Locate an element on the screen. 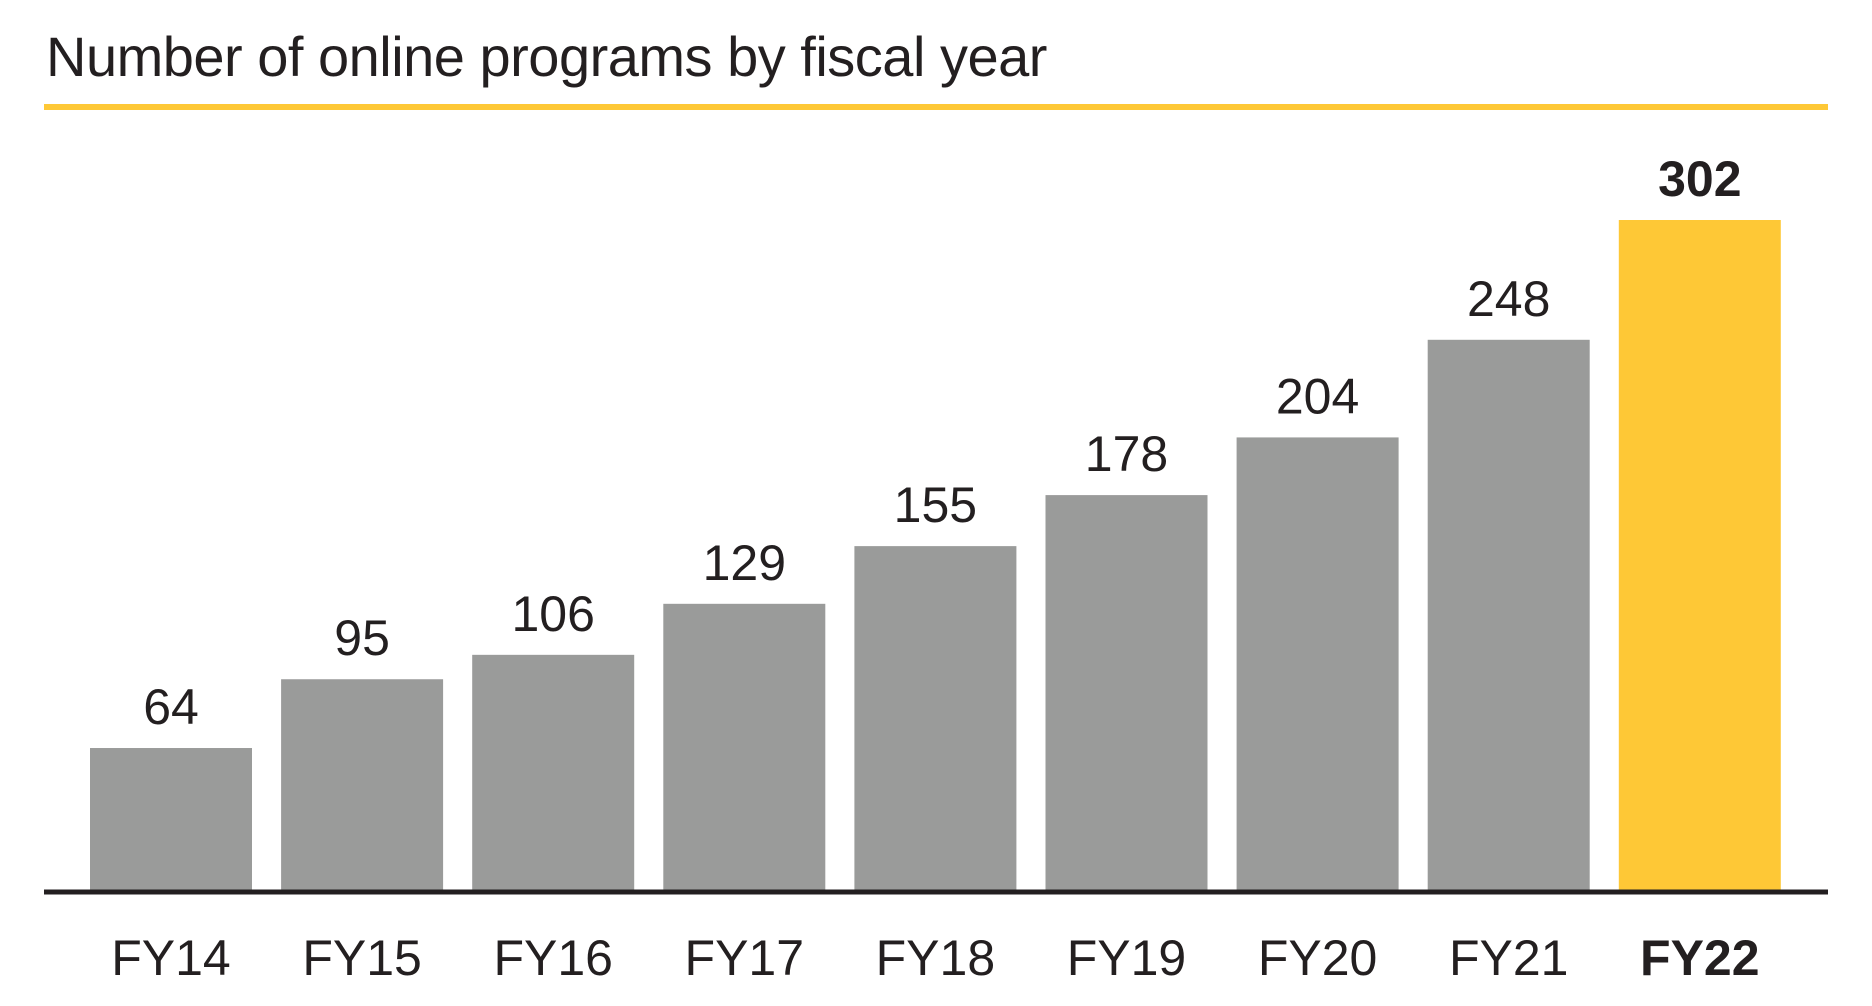 The width and height of the screenshot is (1872, 1006). value-label-fy19: 178 is located at coordinates (1126, 454).